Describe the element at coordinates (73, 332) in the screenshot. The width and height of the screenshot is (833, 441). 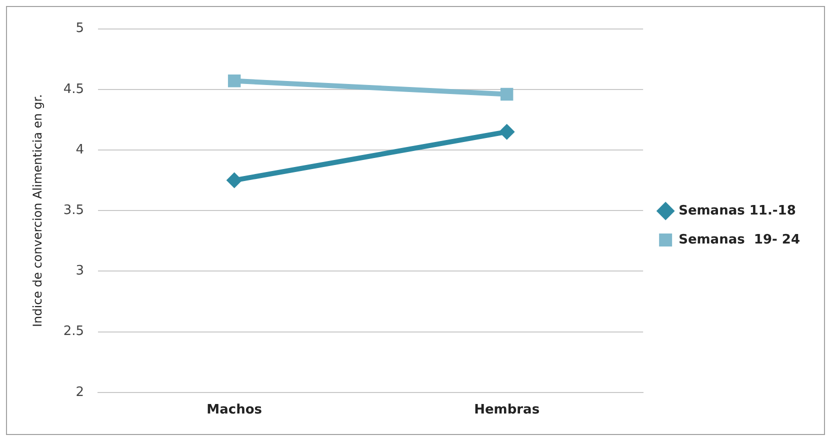
I see `y-tick-label: 2.5` at that location.